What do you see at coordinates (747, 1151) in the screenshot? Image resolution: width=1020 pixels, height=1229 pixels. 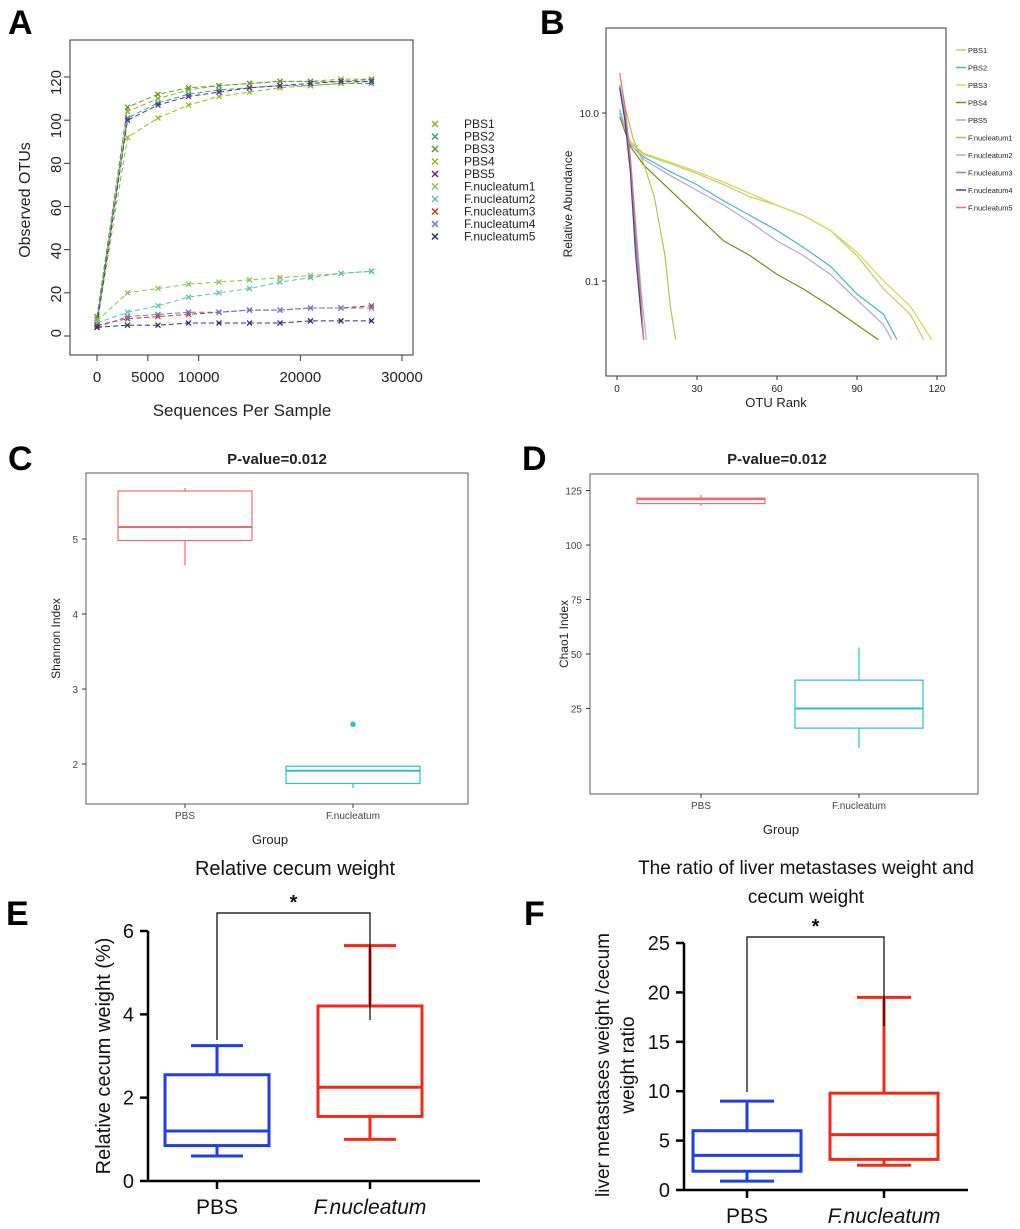 I see `box-f` at bounding box center [747, 1151].